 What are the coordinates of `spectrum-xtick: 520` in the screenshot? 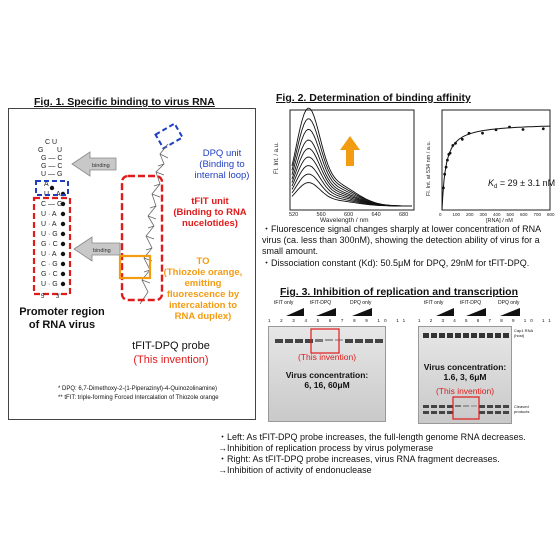 It's located at (293, 215).